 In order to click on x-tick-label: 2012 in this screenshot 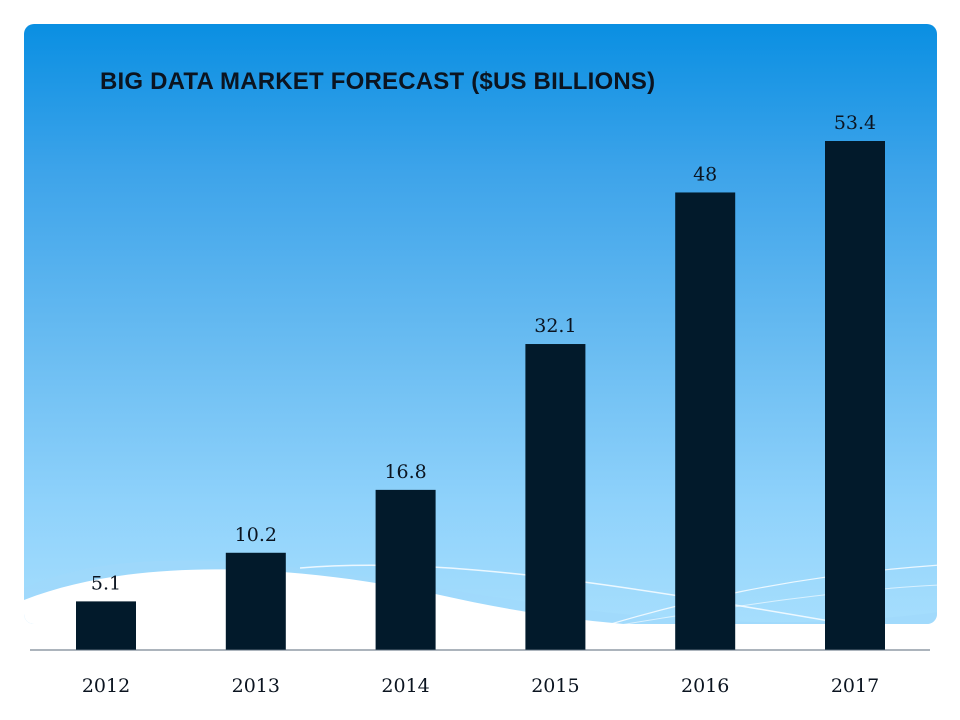, I will do `click(106, 686)`.